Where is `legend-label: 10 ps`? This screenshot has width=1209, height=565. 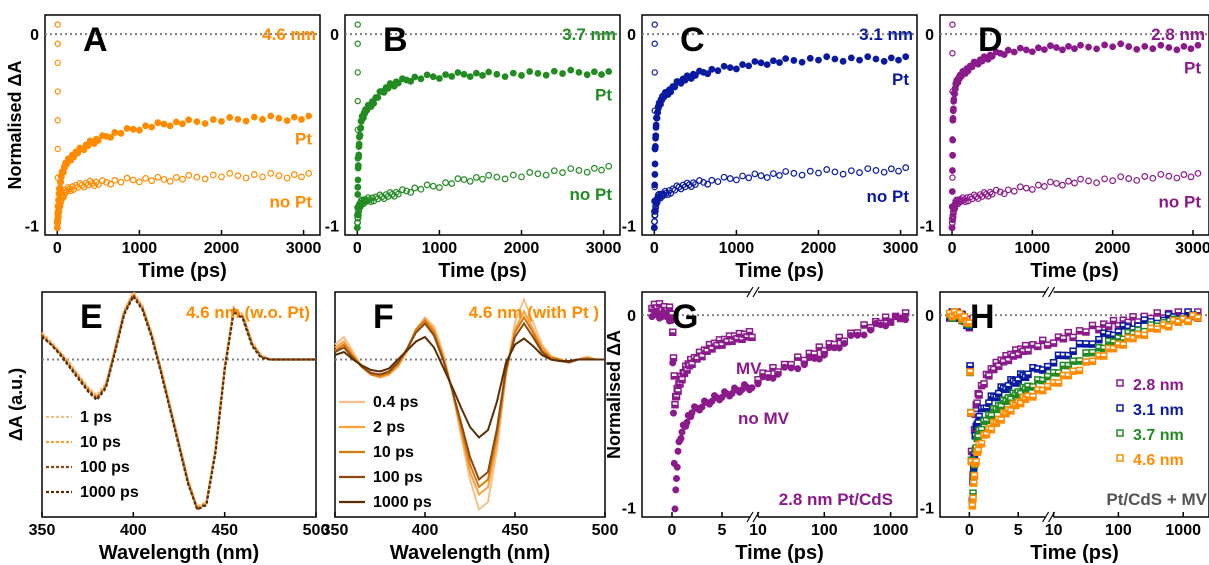
legend-label: 10 ps is located at coordinates (393, 452).